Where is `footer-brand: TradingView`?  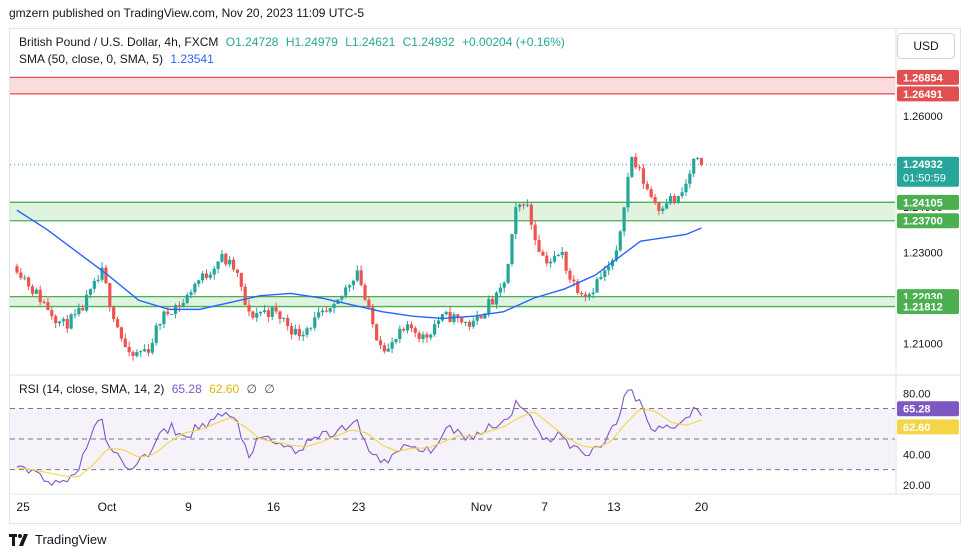 footer-brand: TradingView is located at coordinates (71, 539).